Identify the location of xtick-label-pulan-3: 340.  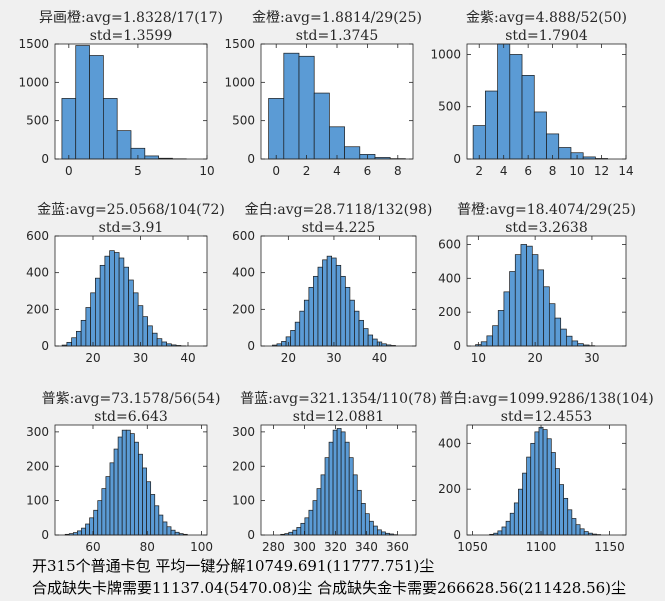
(366, 547).